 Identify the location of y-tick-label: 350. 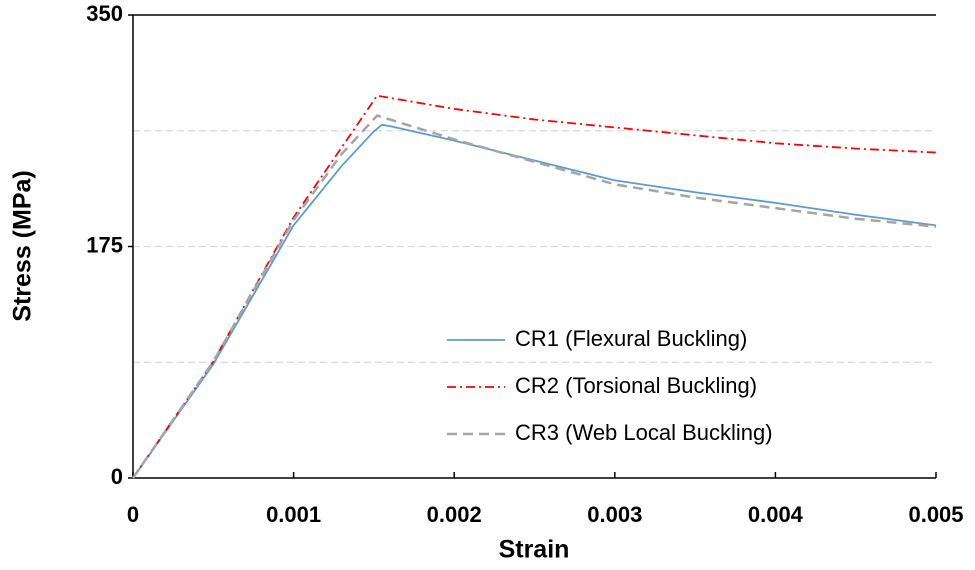
(104, 13).